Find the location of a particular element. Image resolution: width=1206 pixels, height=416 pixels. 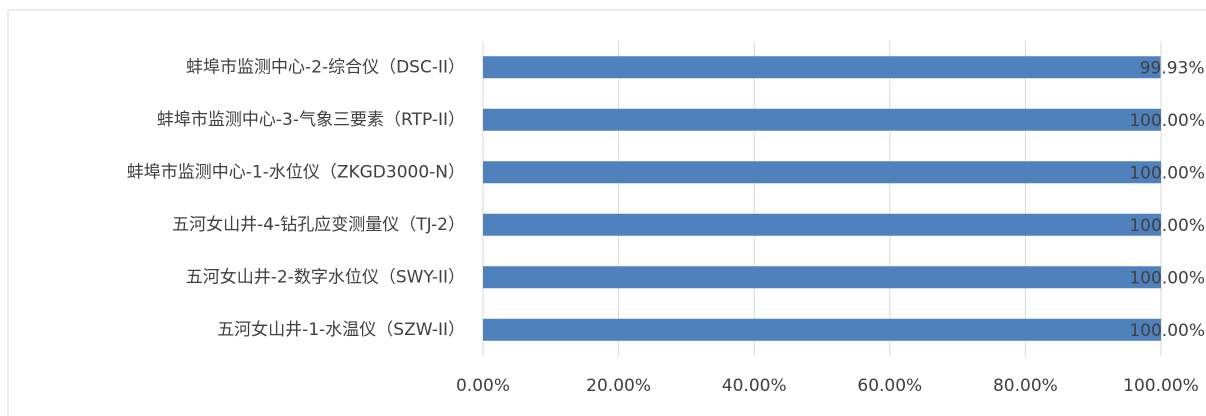

x-tick-label: 100.00% is located at coordinates (1161, 386).